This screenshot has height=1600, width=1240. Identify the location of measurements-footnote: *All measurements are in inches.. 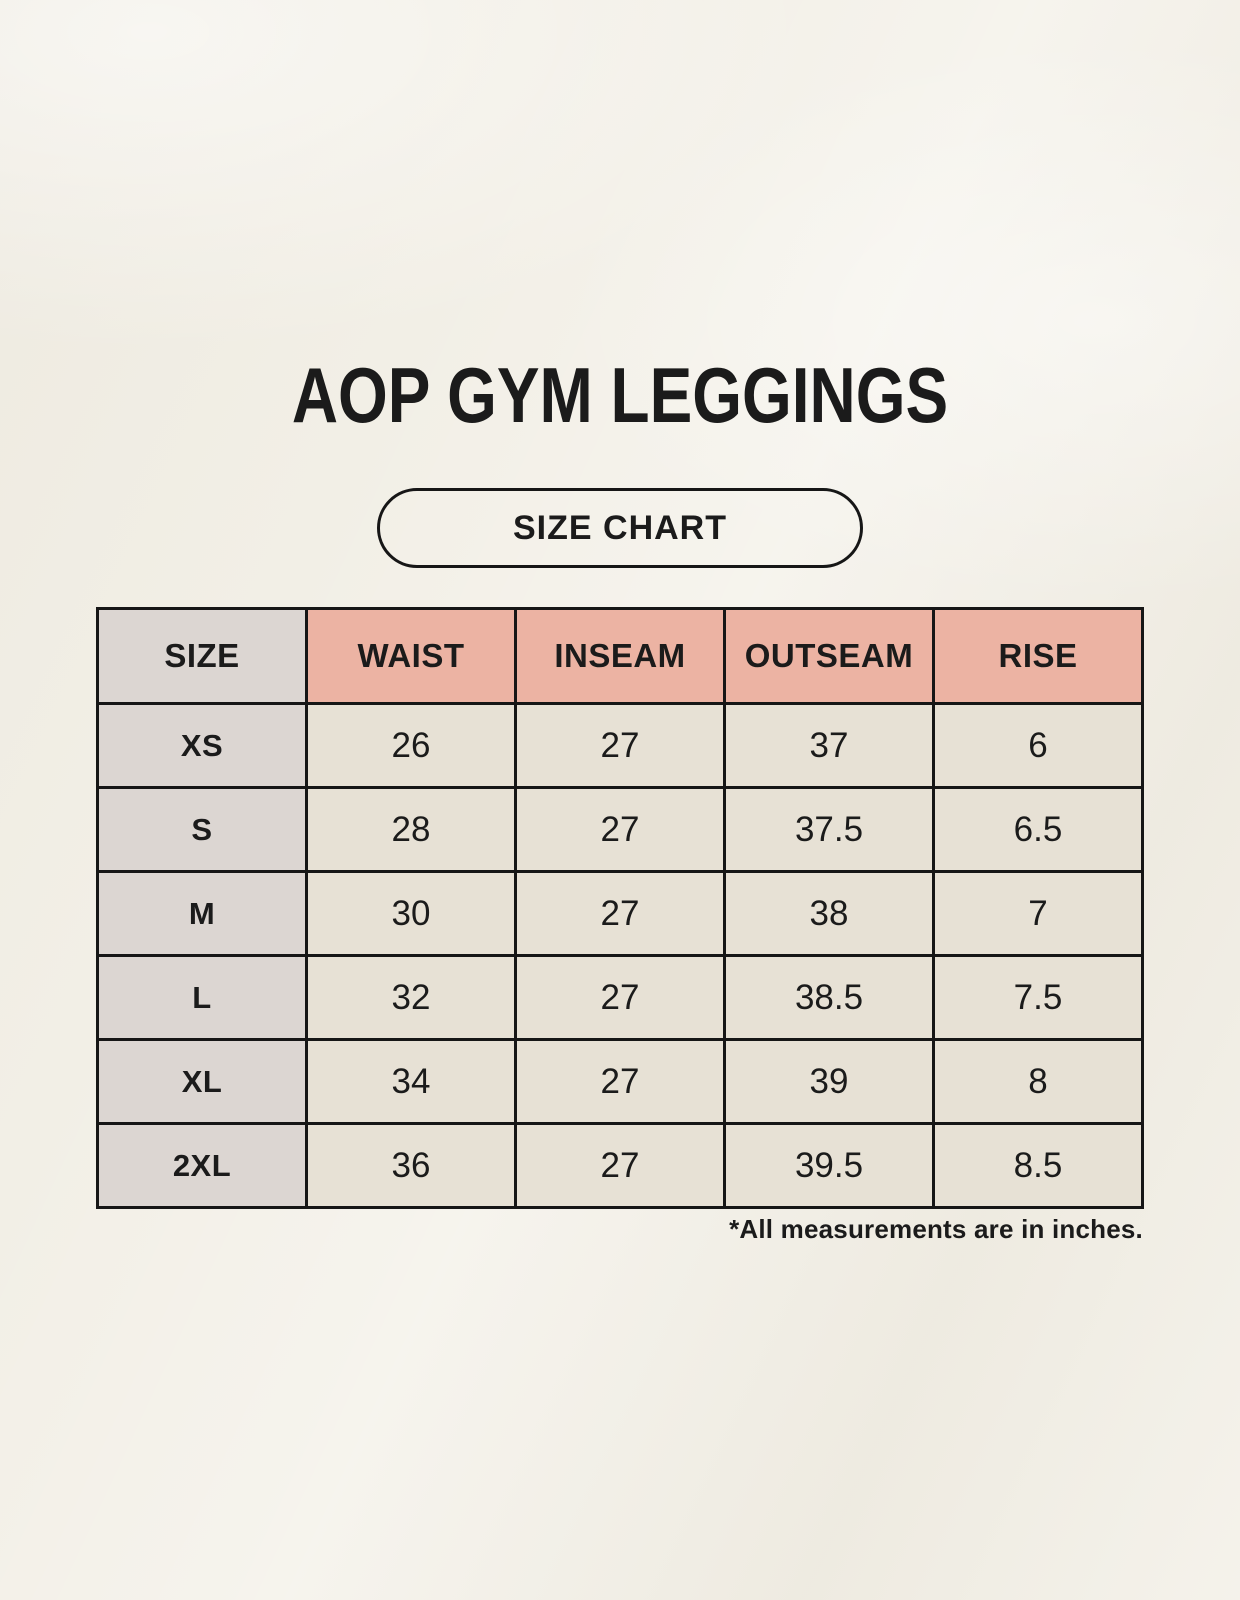
(936, 1229).